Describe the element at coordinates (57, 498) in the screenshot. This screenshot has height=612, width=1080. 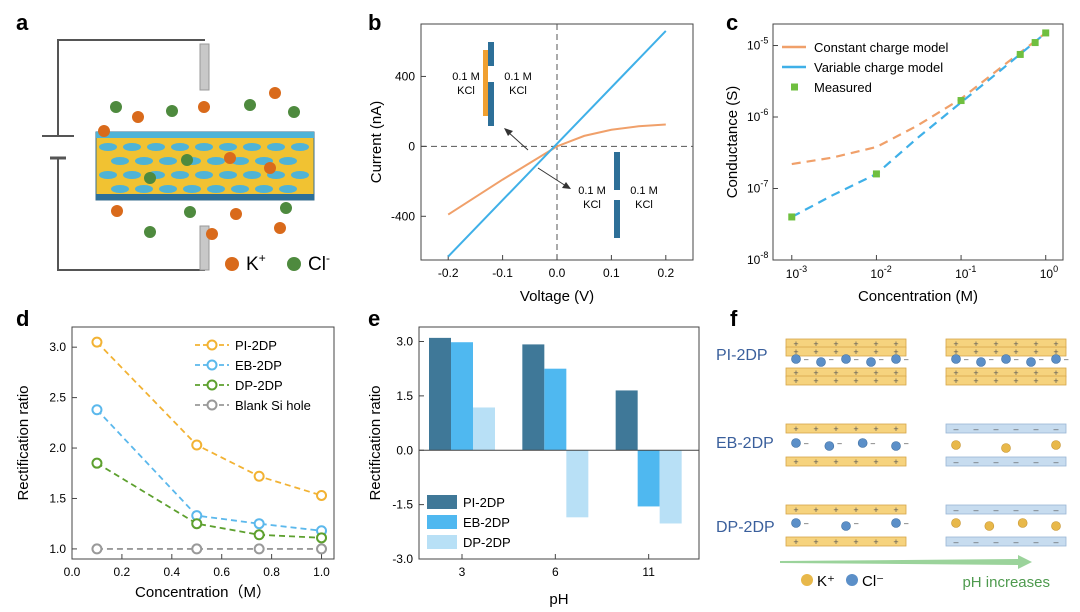
I see `y-tick-label-d: 1.5` at that location.